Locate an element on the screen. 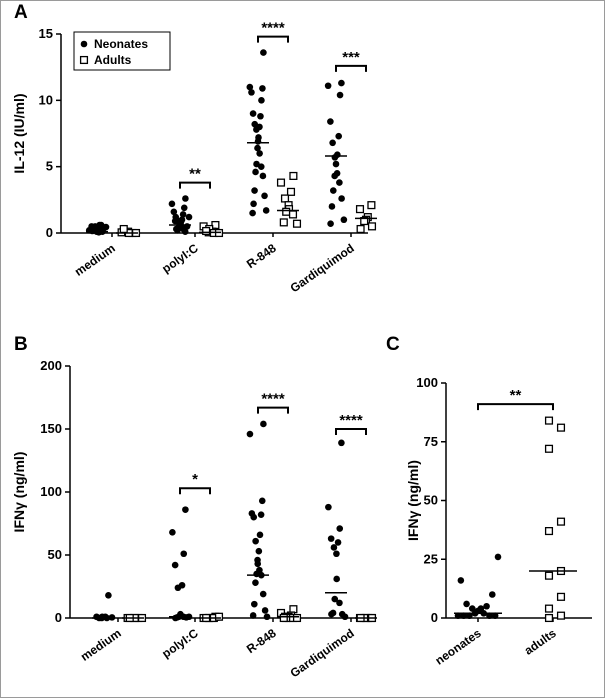 The image size is (605, 698). y-tick-label: 25 is located at coordinates (431, 558).